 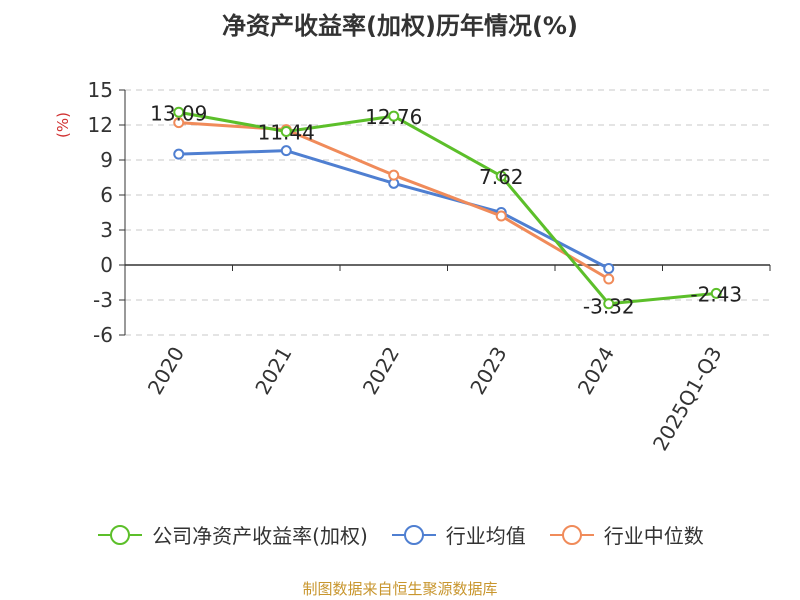 I want to click on data-label: -2.43, so click(x=716, y=294).